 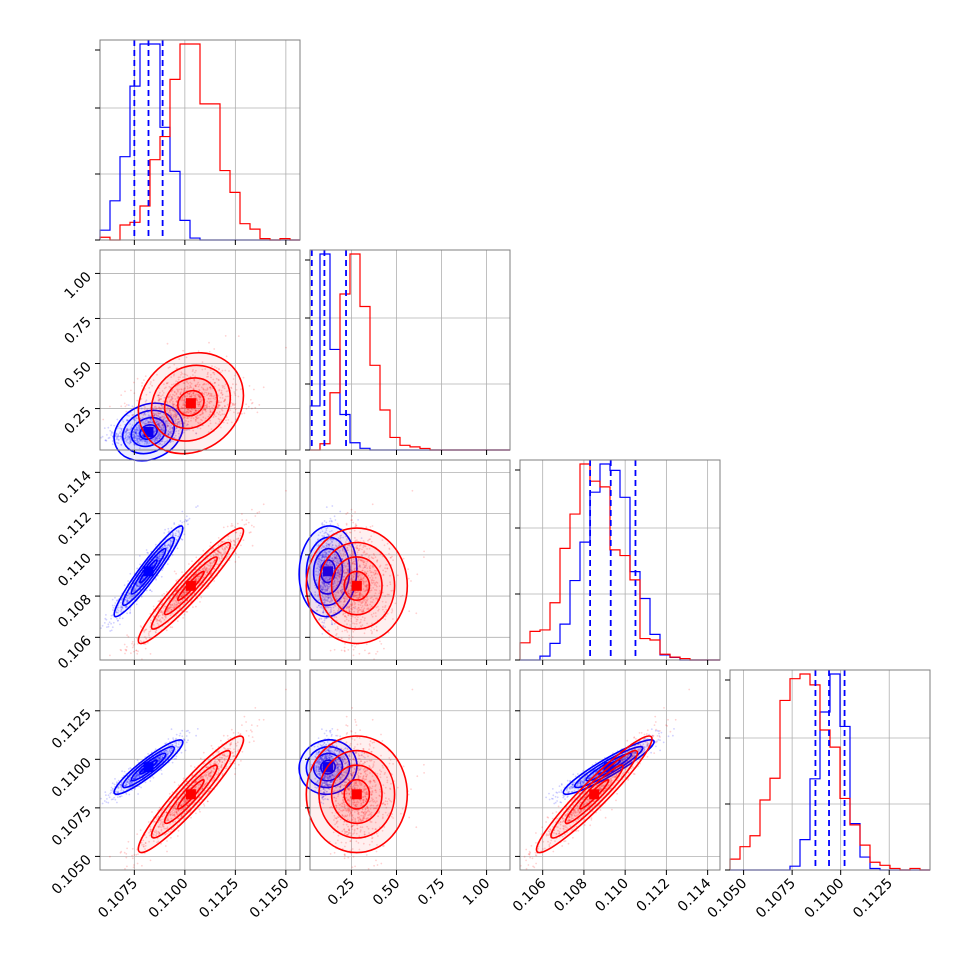 I want to click on y-tick-label: 0.25, so click(x=77, y=420).